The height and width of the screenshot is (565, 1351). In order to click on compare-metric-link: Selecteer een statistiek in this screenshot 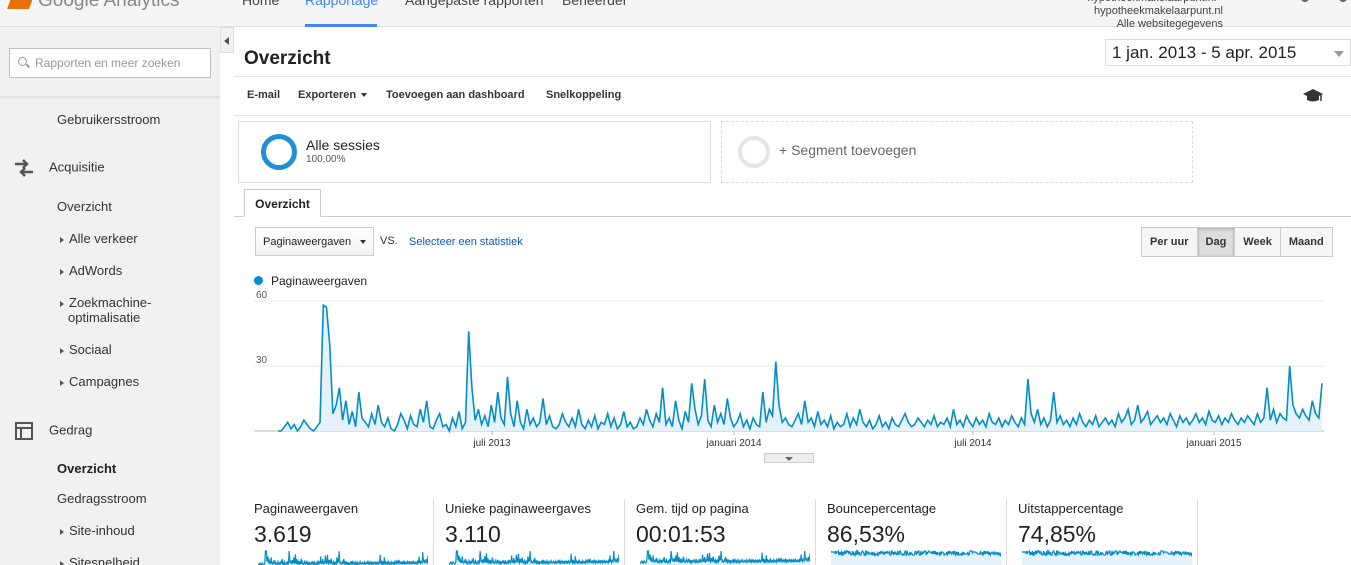, I will do `click(466, 242)`.